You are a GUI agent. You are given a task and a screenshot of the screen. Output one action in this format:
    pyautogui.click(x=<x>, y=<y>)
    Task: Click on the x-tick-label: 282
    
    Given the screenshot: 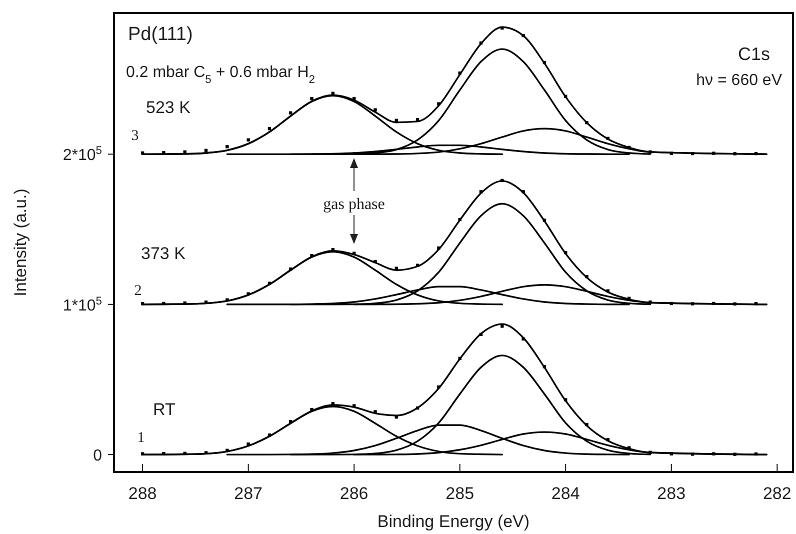 What is the action you would take?
    pyautogui.click(x=777, y=493)
    